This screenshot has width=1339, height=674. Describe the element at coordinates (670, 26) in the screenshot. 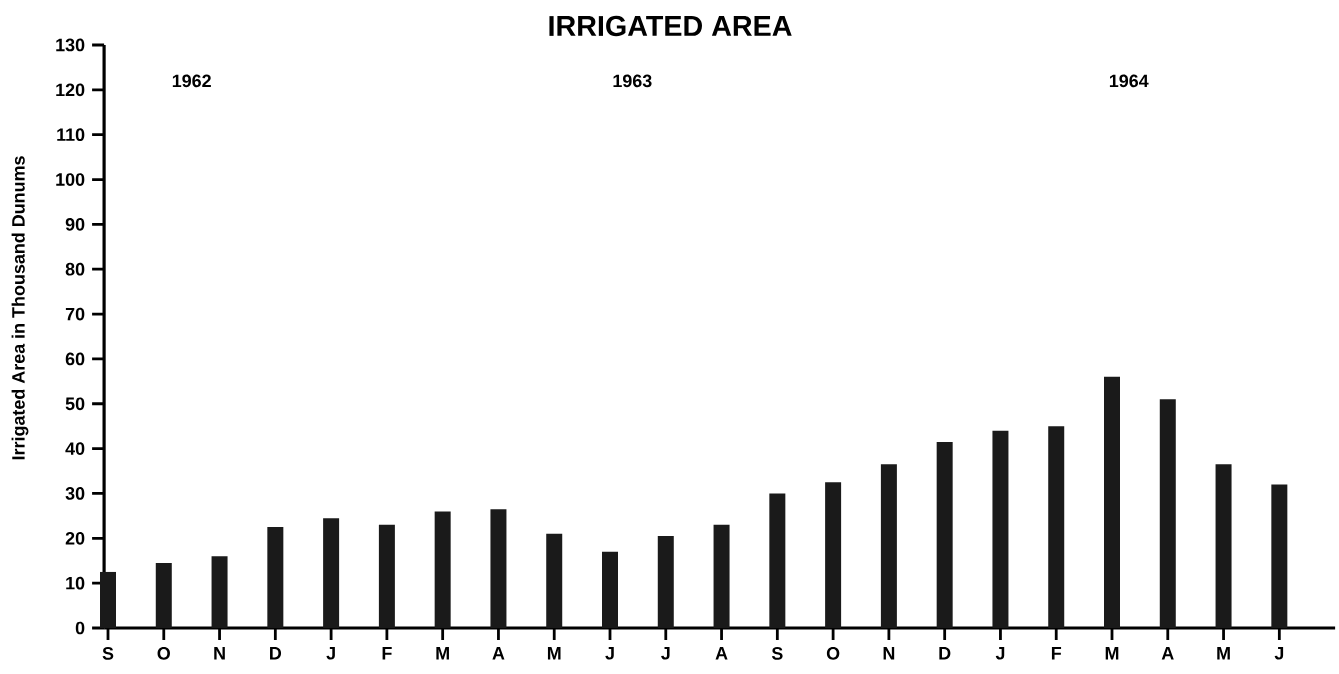

I see `chart-title: IRRIGATED AREA` at that location.